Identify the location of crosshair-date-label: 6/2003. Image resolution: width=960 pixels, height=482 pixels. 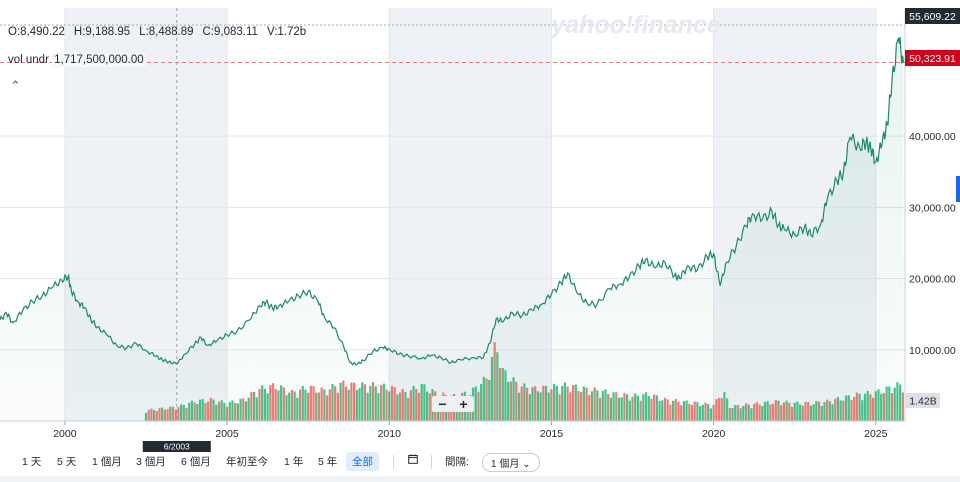
(177, 447).